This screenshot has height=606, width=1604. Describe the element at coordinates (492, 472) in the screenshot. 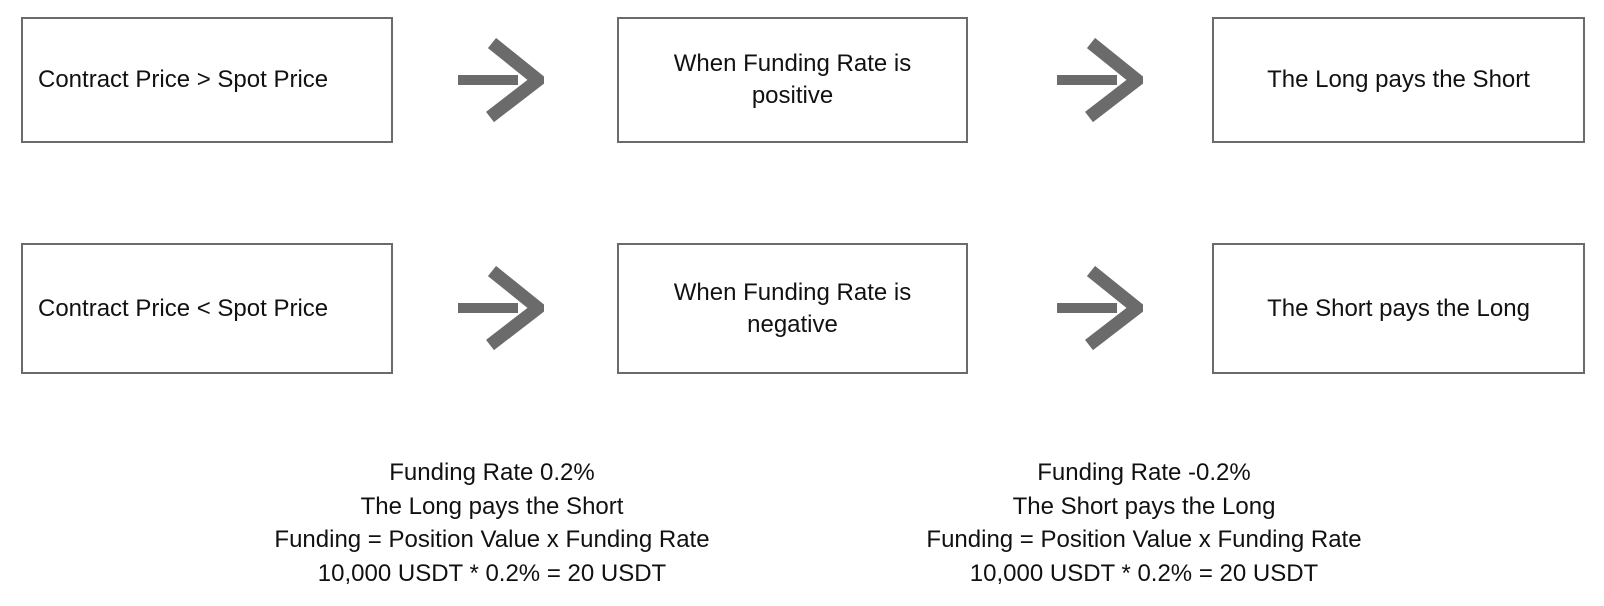

I see `example-line: Funding Rate 0.2%` at that location.